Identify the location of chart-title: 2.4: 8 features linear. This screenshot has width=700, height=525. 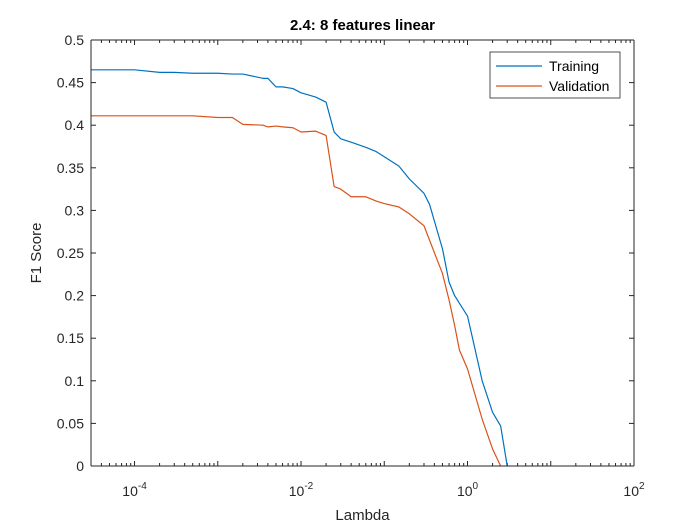
(362, 25).